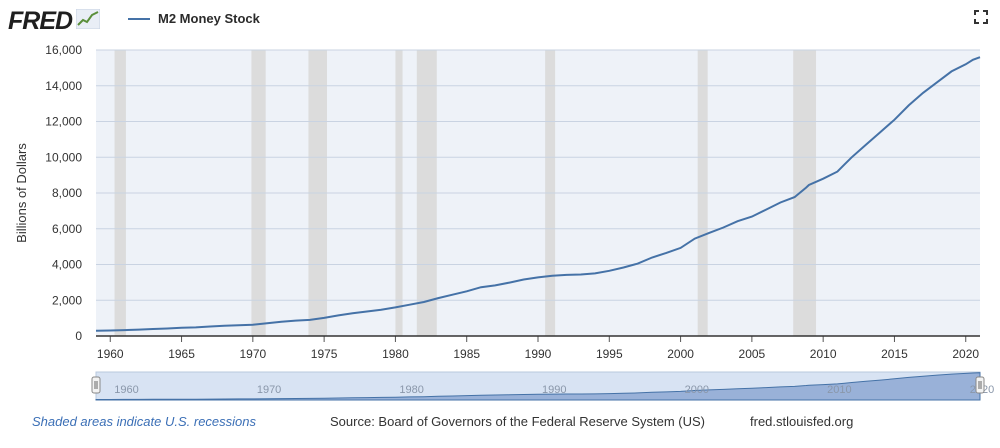 The height and width of the screenshot is (448, 1000). What do you see at coordinates (252, 354) in the screenshot?
I see `x-tick-label: 1970` at bounding box center [252, 354].